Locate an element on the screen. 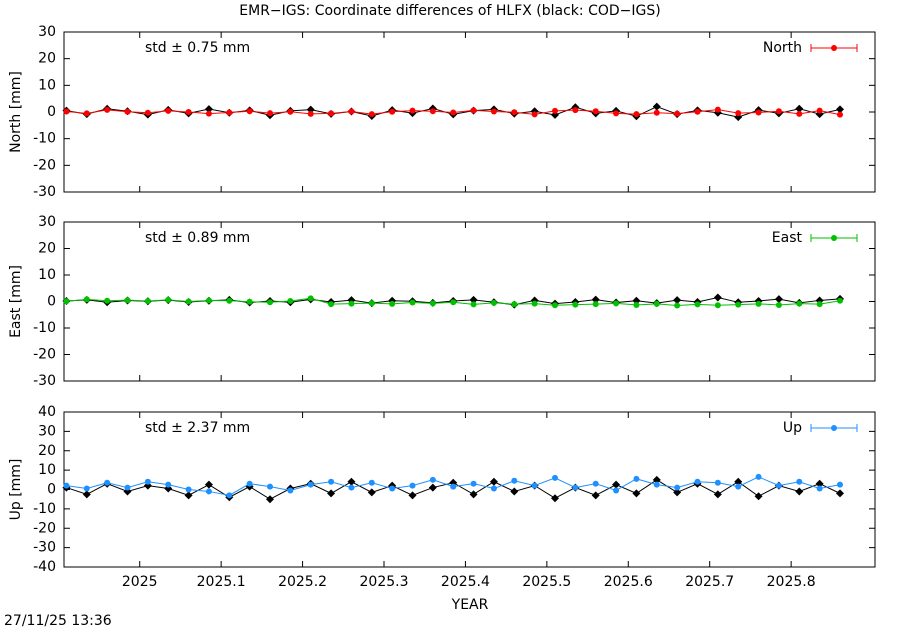  x-axis-label: YEAR is located at coordinates (470, 605).